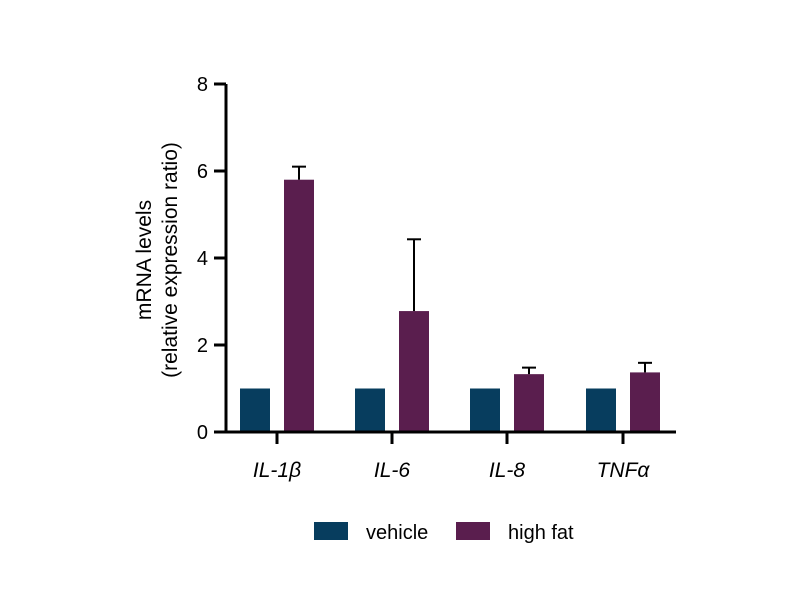  I want to click on y-tick-label-4: 8, so click(202, 85).